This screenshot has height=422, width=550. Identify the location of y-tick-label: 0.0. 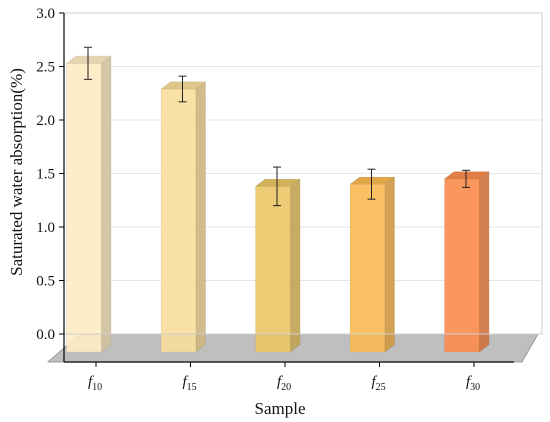
(45, 335).